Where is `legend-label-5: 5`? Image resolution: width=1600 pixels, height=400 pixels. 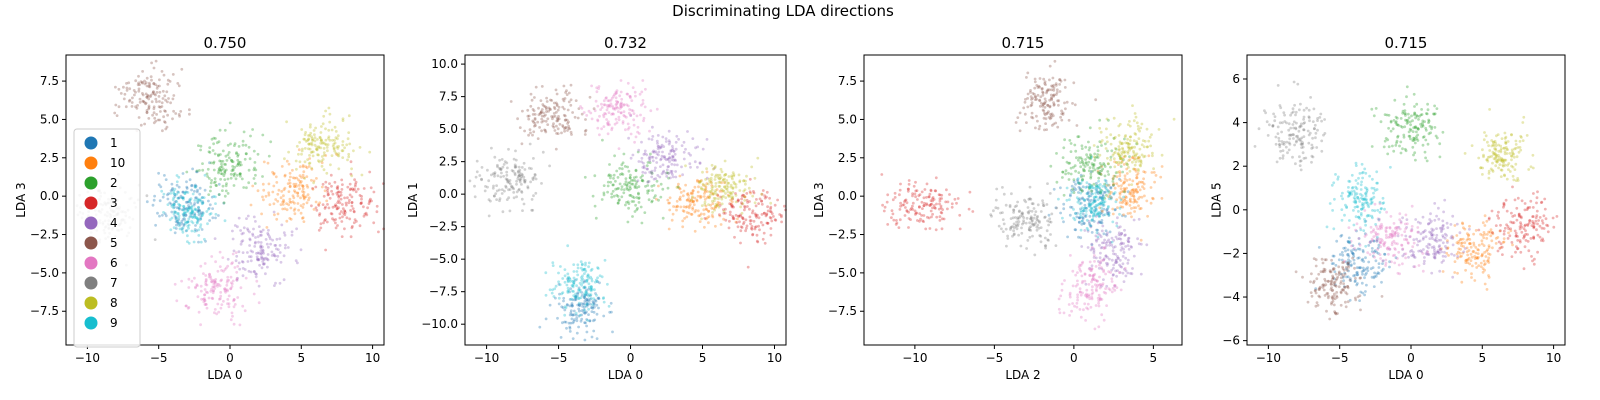
legend-label-5: 5 is located at coordinates (114, 243).